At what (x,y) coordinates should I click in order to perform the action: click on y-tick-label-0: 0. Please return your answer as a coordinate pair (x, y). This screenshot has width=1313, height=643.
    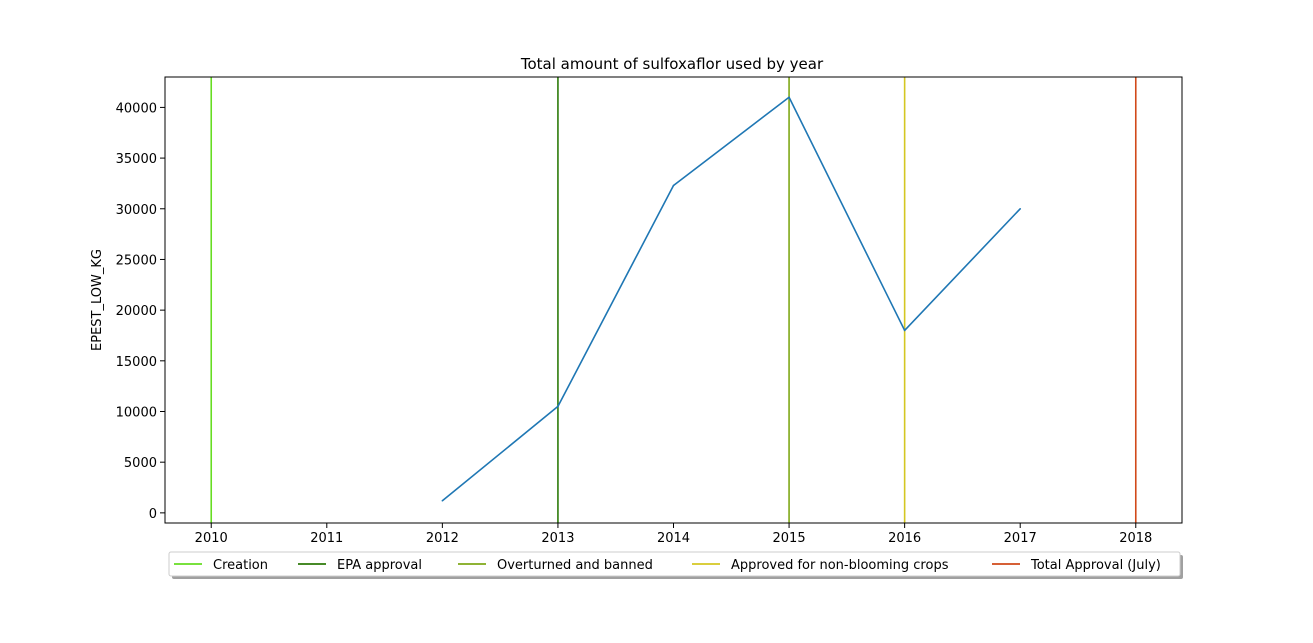
    Looking at the image, I should click on (153, 514).